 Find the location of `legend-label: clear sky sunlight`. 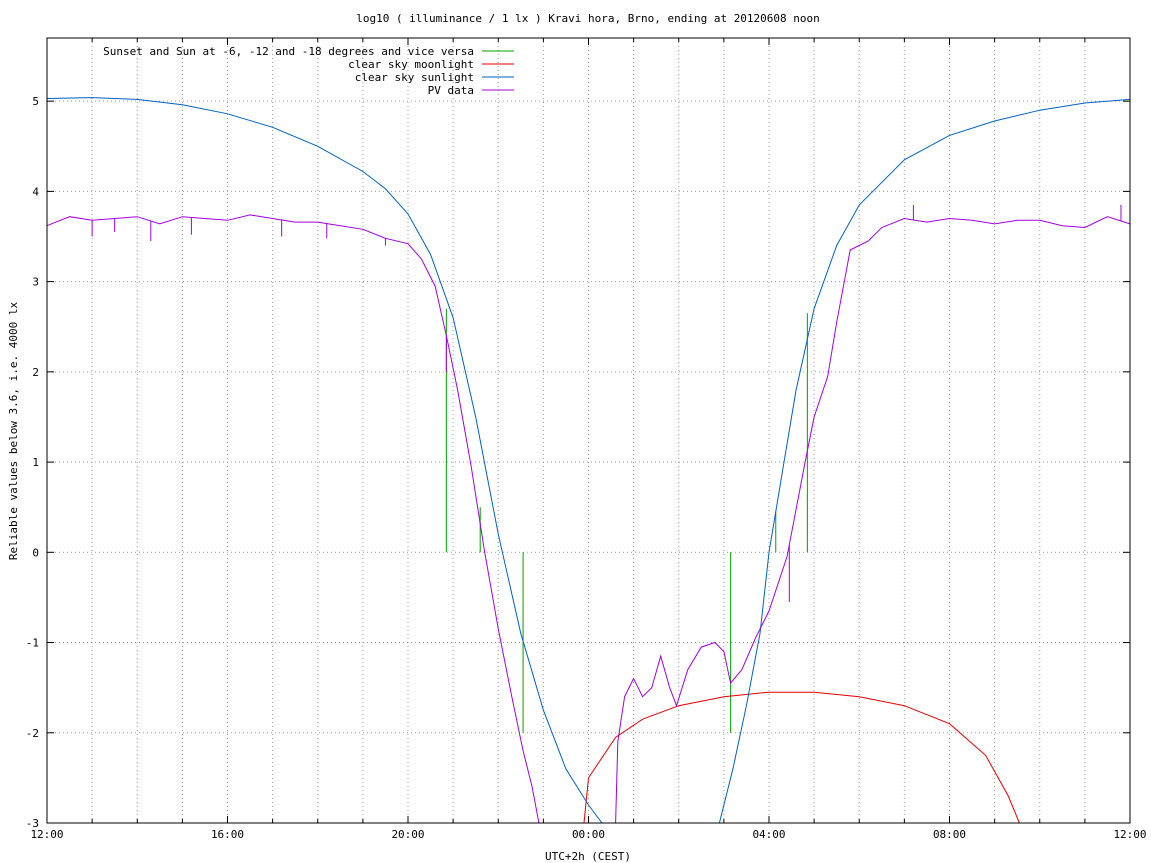

legend-label: clear sky sunlight is located at coordinates (414, 77).